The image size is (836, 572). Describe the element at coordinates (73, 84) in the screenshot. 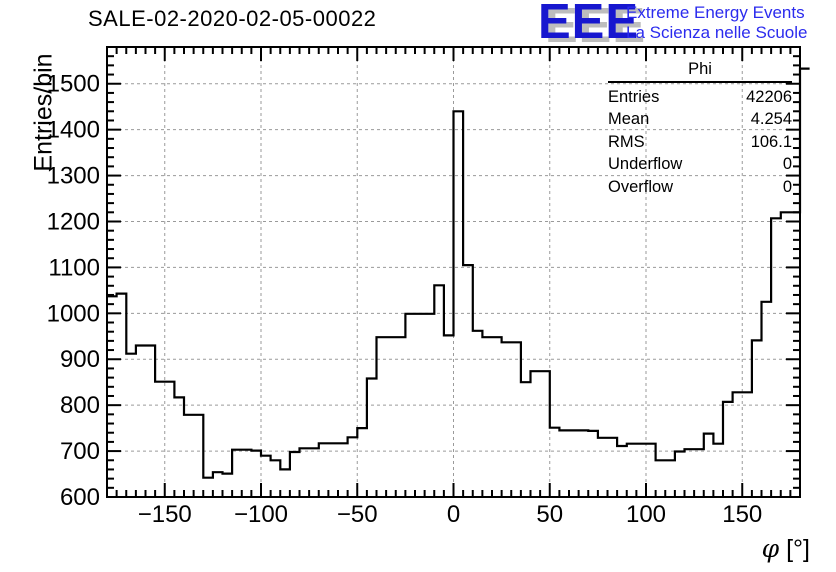

I see `svg-text: 1500` at that location.